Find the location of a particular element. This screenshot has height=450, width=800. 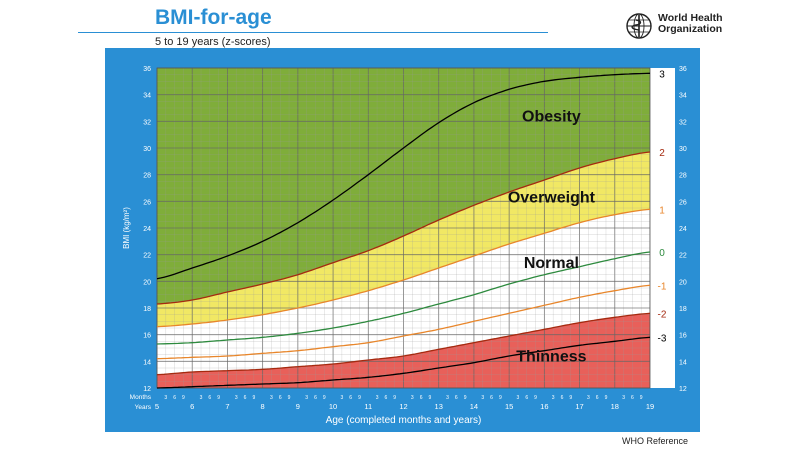

y-tick-label-left: 32 is located at coordinates (147, 122).